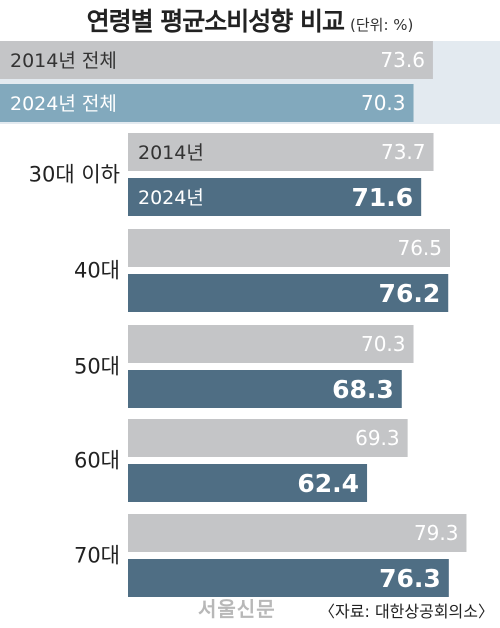  I want to click on category-label: 40대, so click(97, 271).